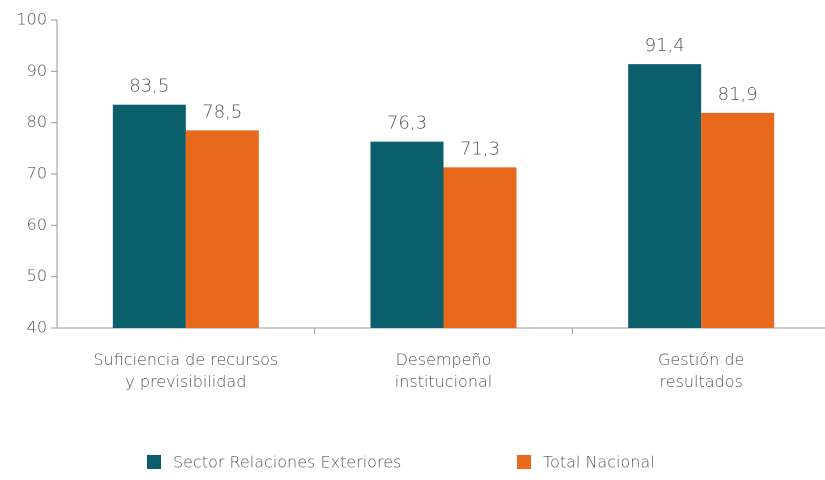 This screenshot has width=825, height=480. I want to click on y-tick-label: 100, so click(31, 19).